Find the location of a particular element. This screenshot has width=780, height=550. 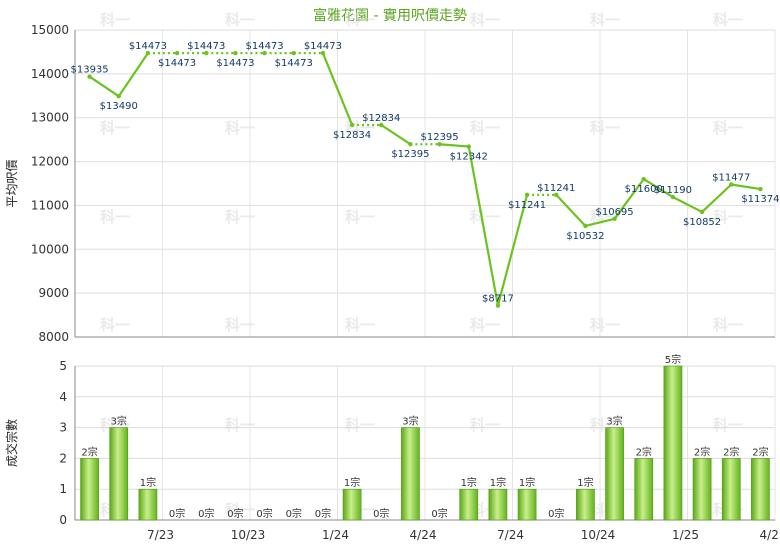

price-data-label: $10852 is located at coordinates (702, 222).